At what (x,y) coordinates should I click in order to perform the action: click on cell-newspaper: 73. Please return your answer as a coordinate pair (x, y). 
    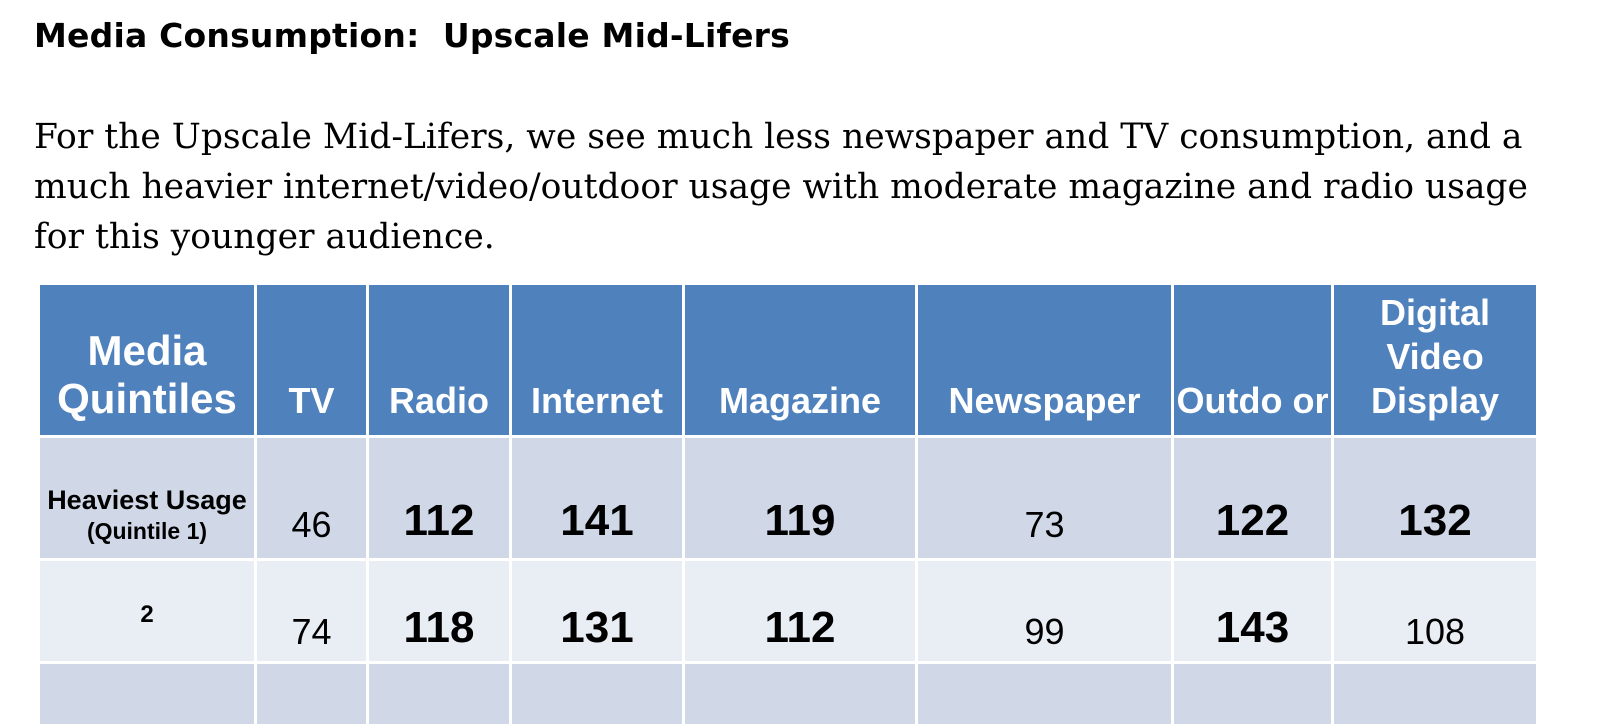
    Looking at the image, I should click on (1044, 498).